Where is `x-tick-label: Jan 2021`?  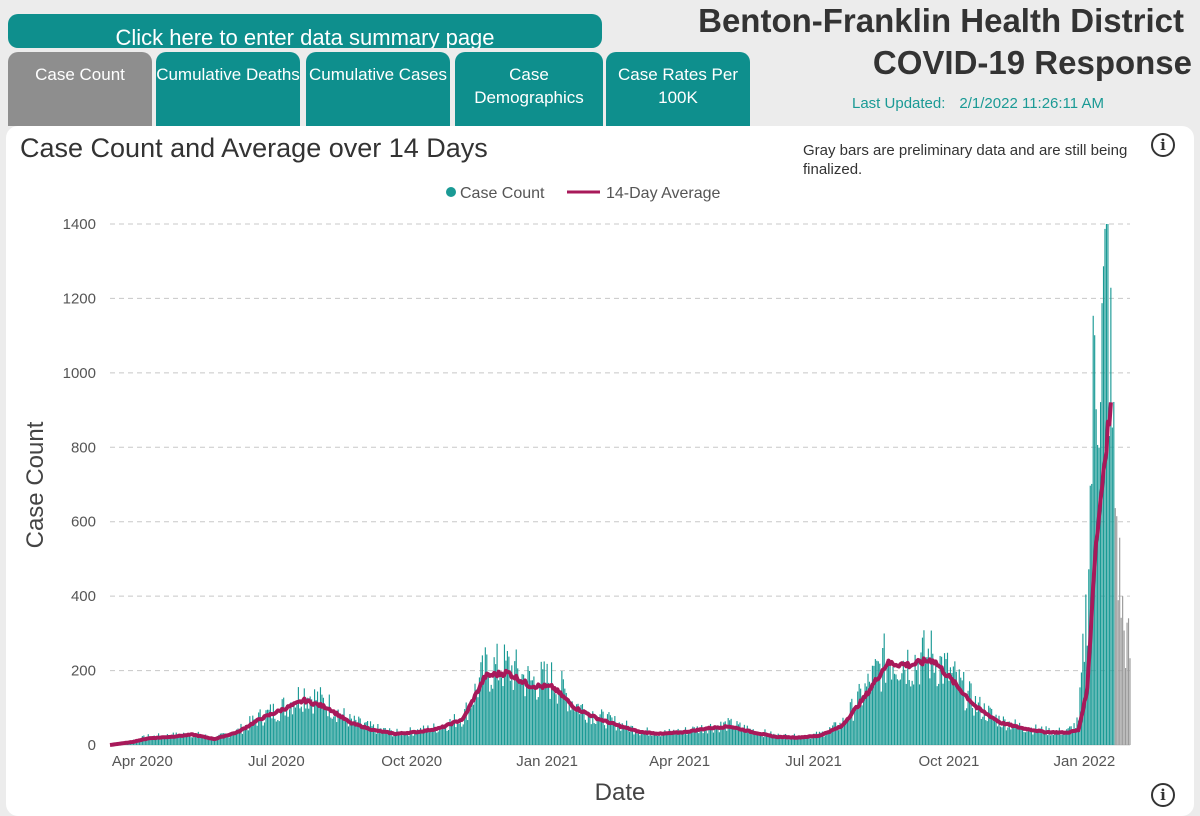
x-tick-label: Jan 2021 is located at coordinates (547, 761).